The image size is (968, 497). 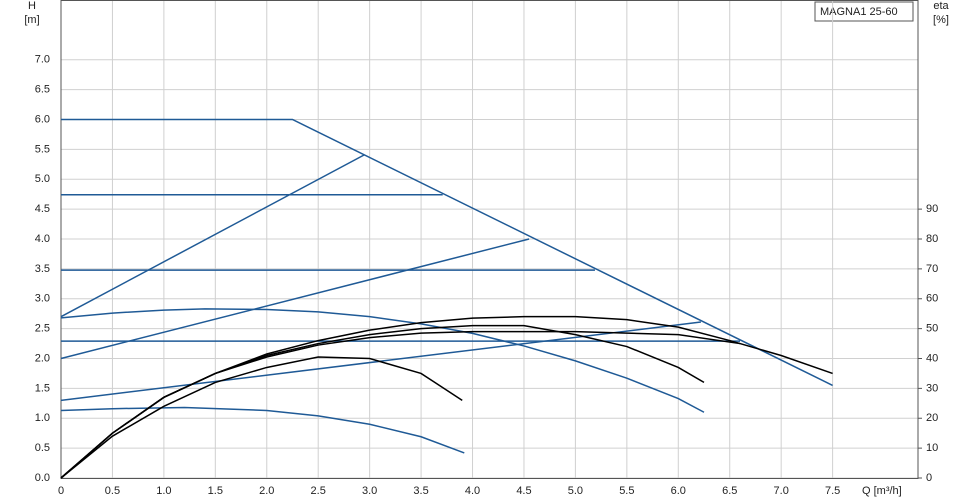 I want to click on x-tick-label: 4.0, so click(x=472, y=491).